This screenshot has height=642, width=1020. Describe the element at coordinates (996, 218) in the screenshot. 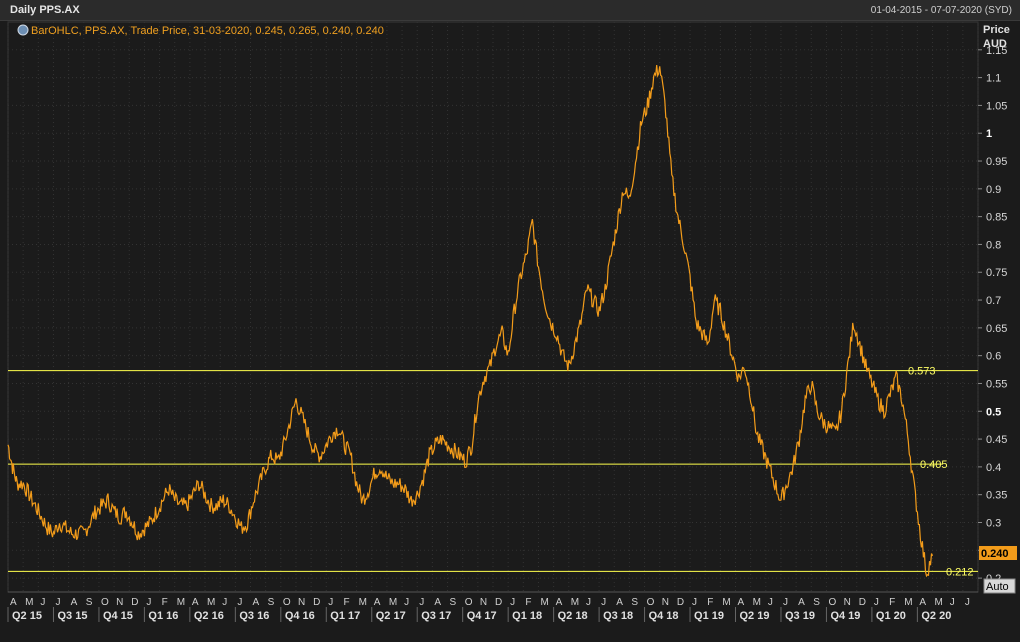

I see `y-tick-label: 0.85` at that location.